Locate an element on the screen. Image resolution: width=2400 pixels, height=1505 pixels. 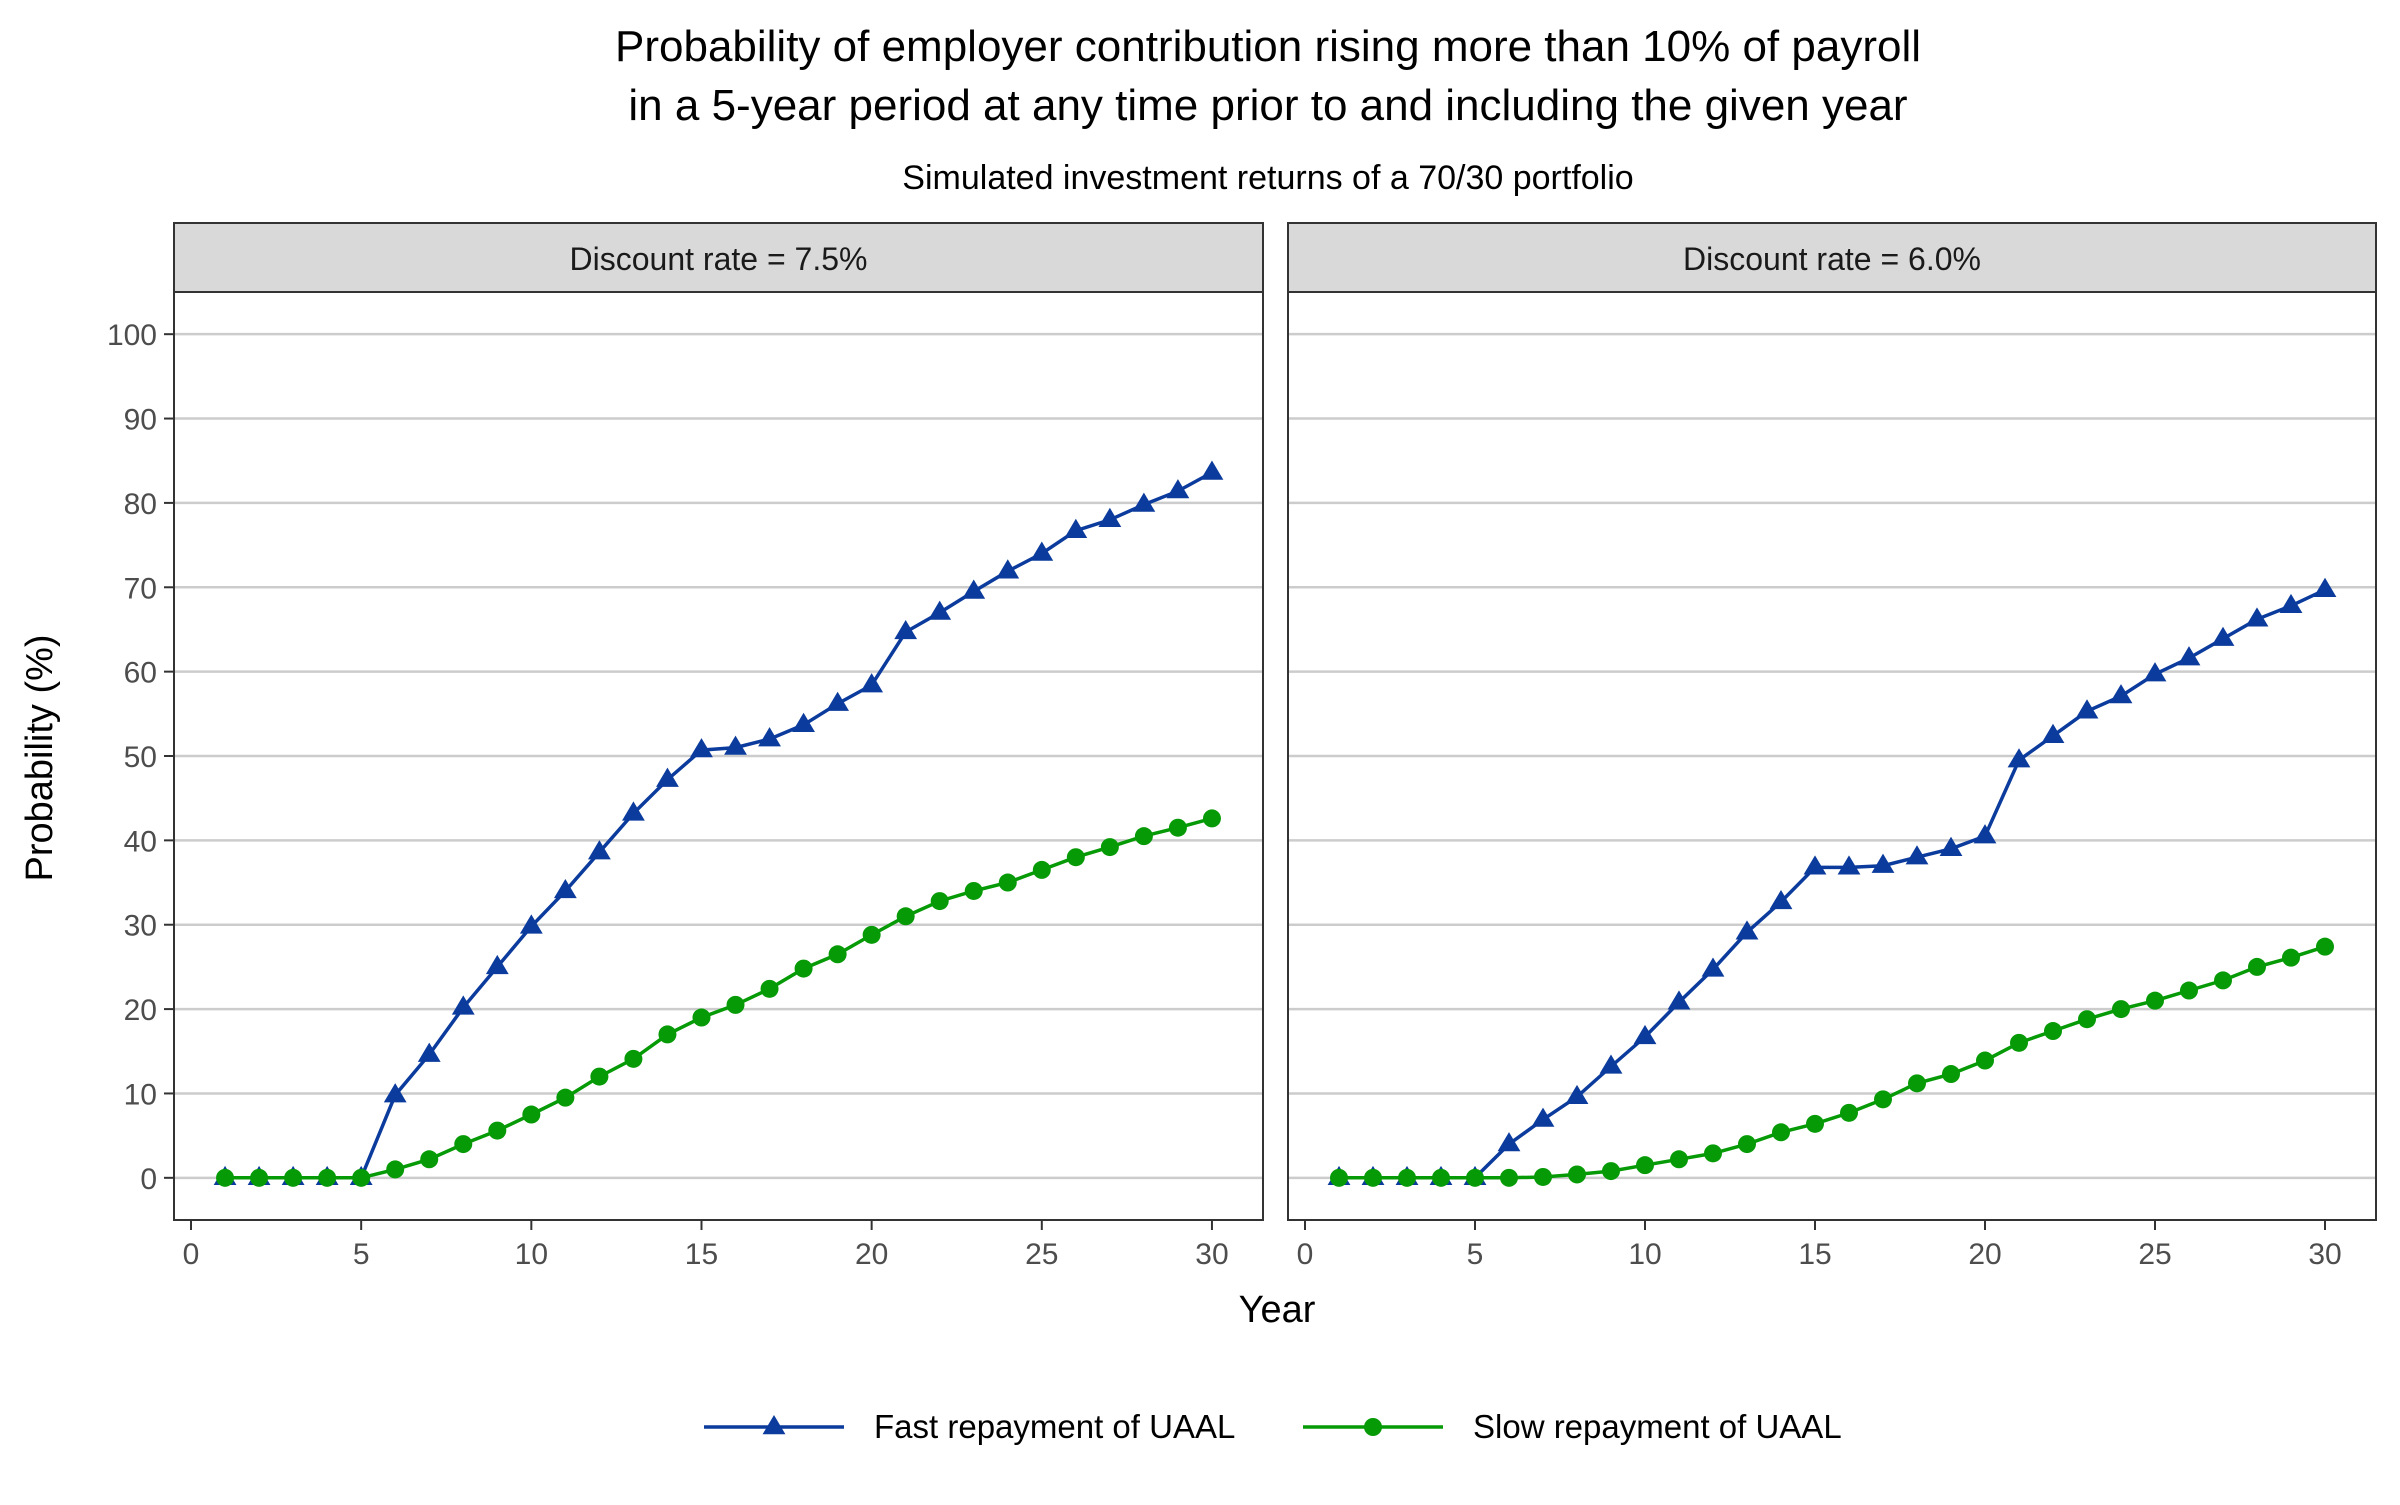
panel-strip-label: Discount rate = 7.5% is located at coordinates (719, 259).